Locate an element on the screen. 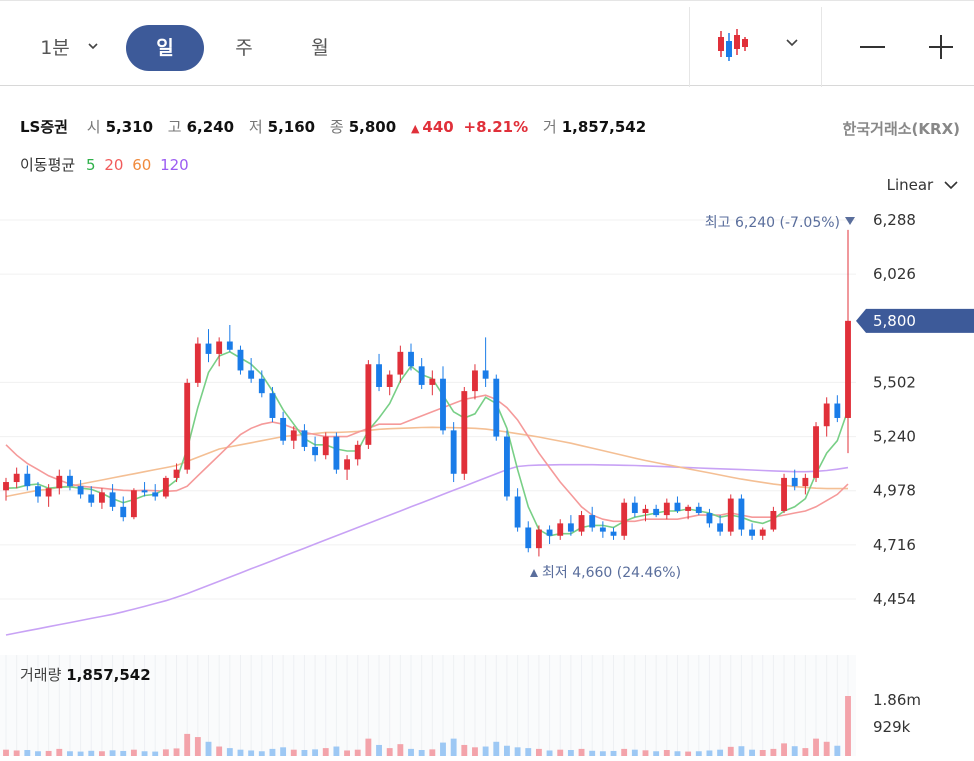  volume-label: 거 is located at coordinates (549, 127).